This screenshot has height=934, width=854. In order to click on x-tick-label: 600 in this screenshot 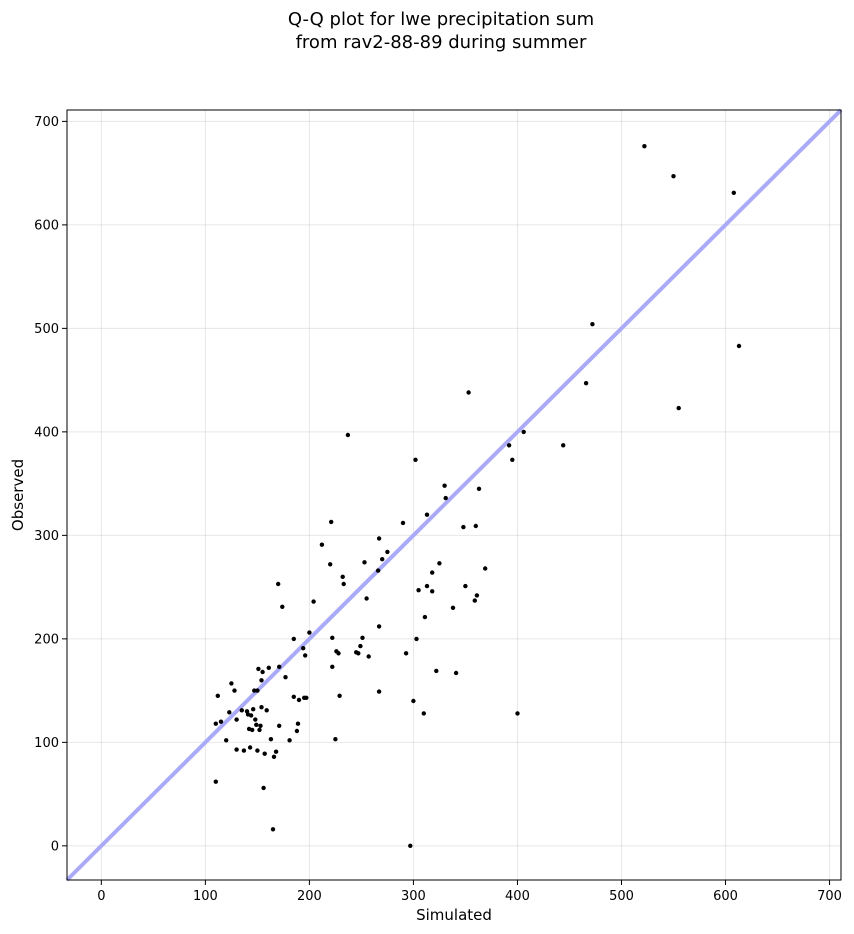, I will do `click(725, 896)`.